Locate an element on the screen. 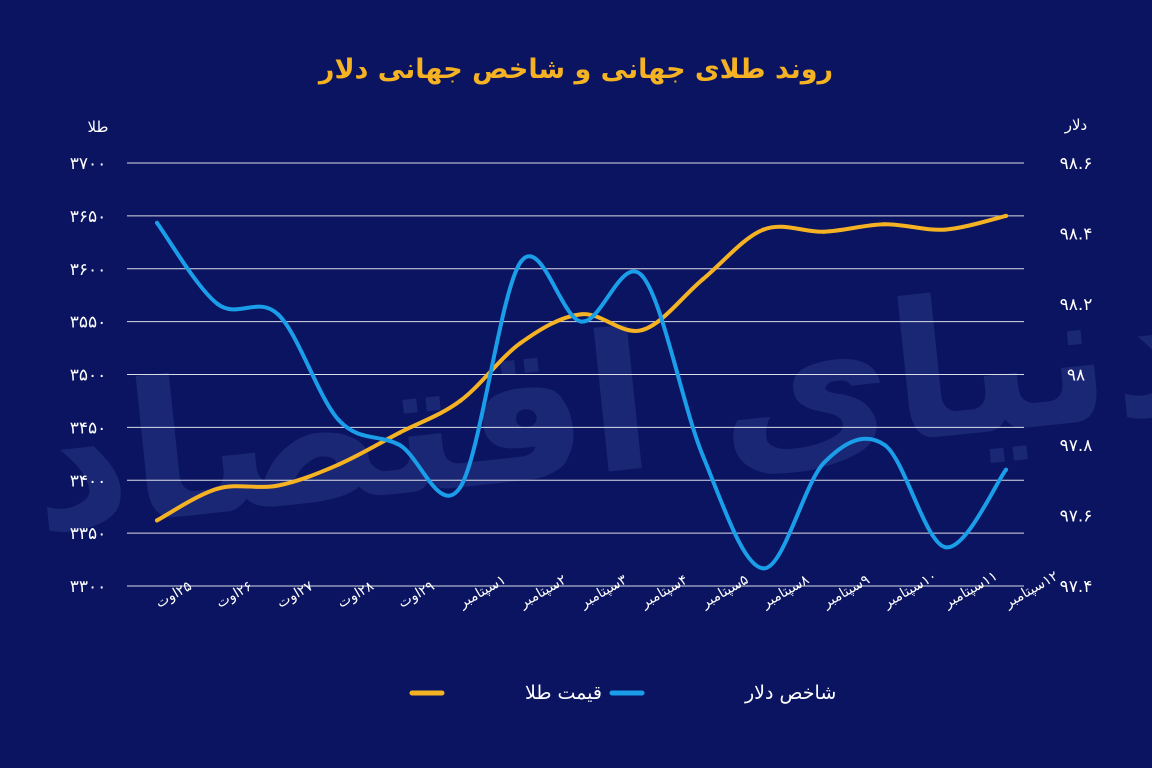 Image resolution: width=1152 pixels, height=768 pixels. x-tick-label: ۱۰سپتامبر is located at coordinates (910, 590).